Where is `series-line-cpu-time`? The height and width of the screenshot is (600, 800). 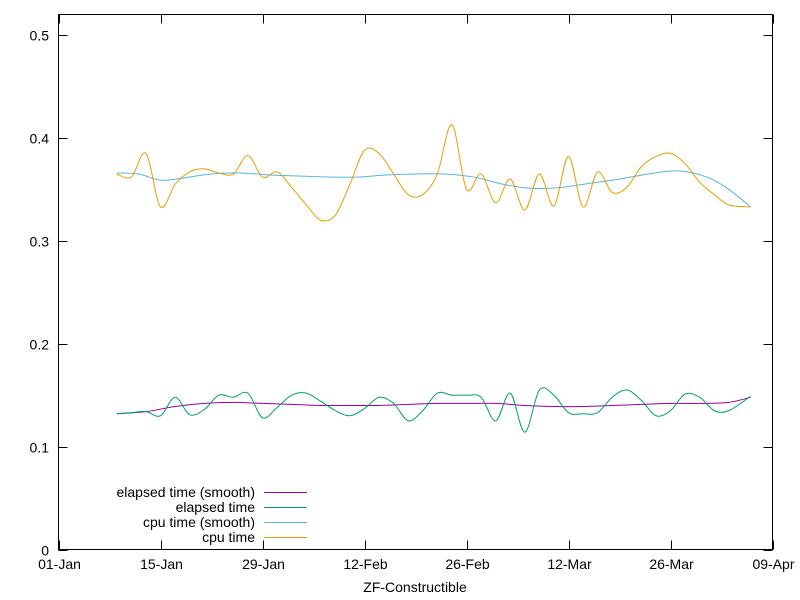
series-line-cpu-time is located at coordinates (433, 173).